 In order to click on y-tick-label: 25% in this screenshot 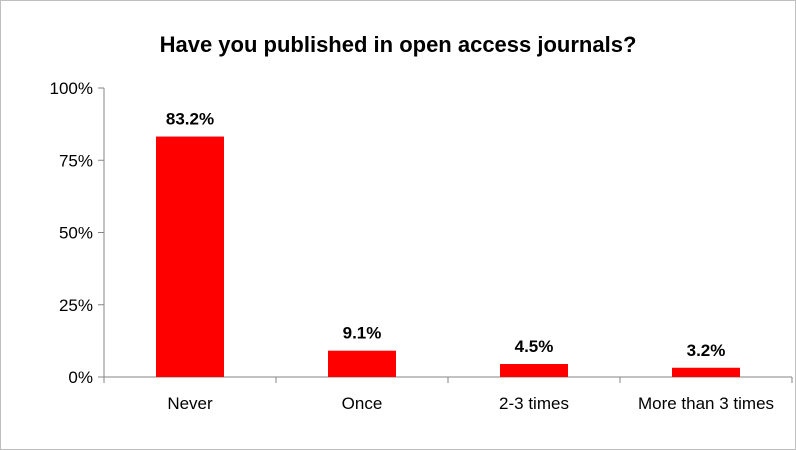, I will do `click(76, 305)`.